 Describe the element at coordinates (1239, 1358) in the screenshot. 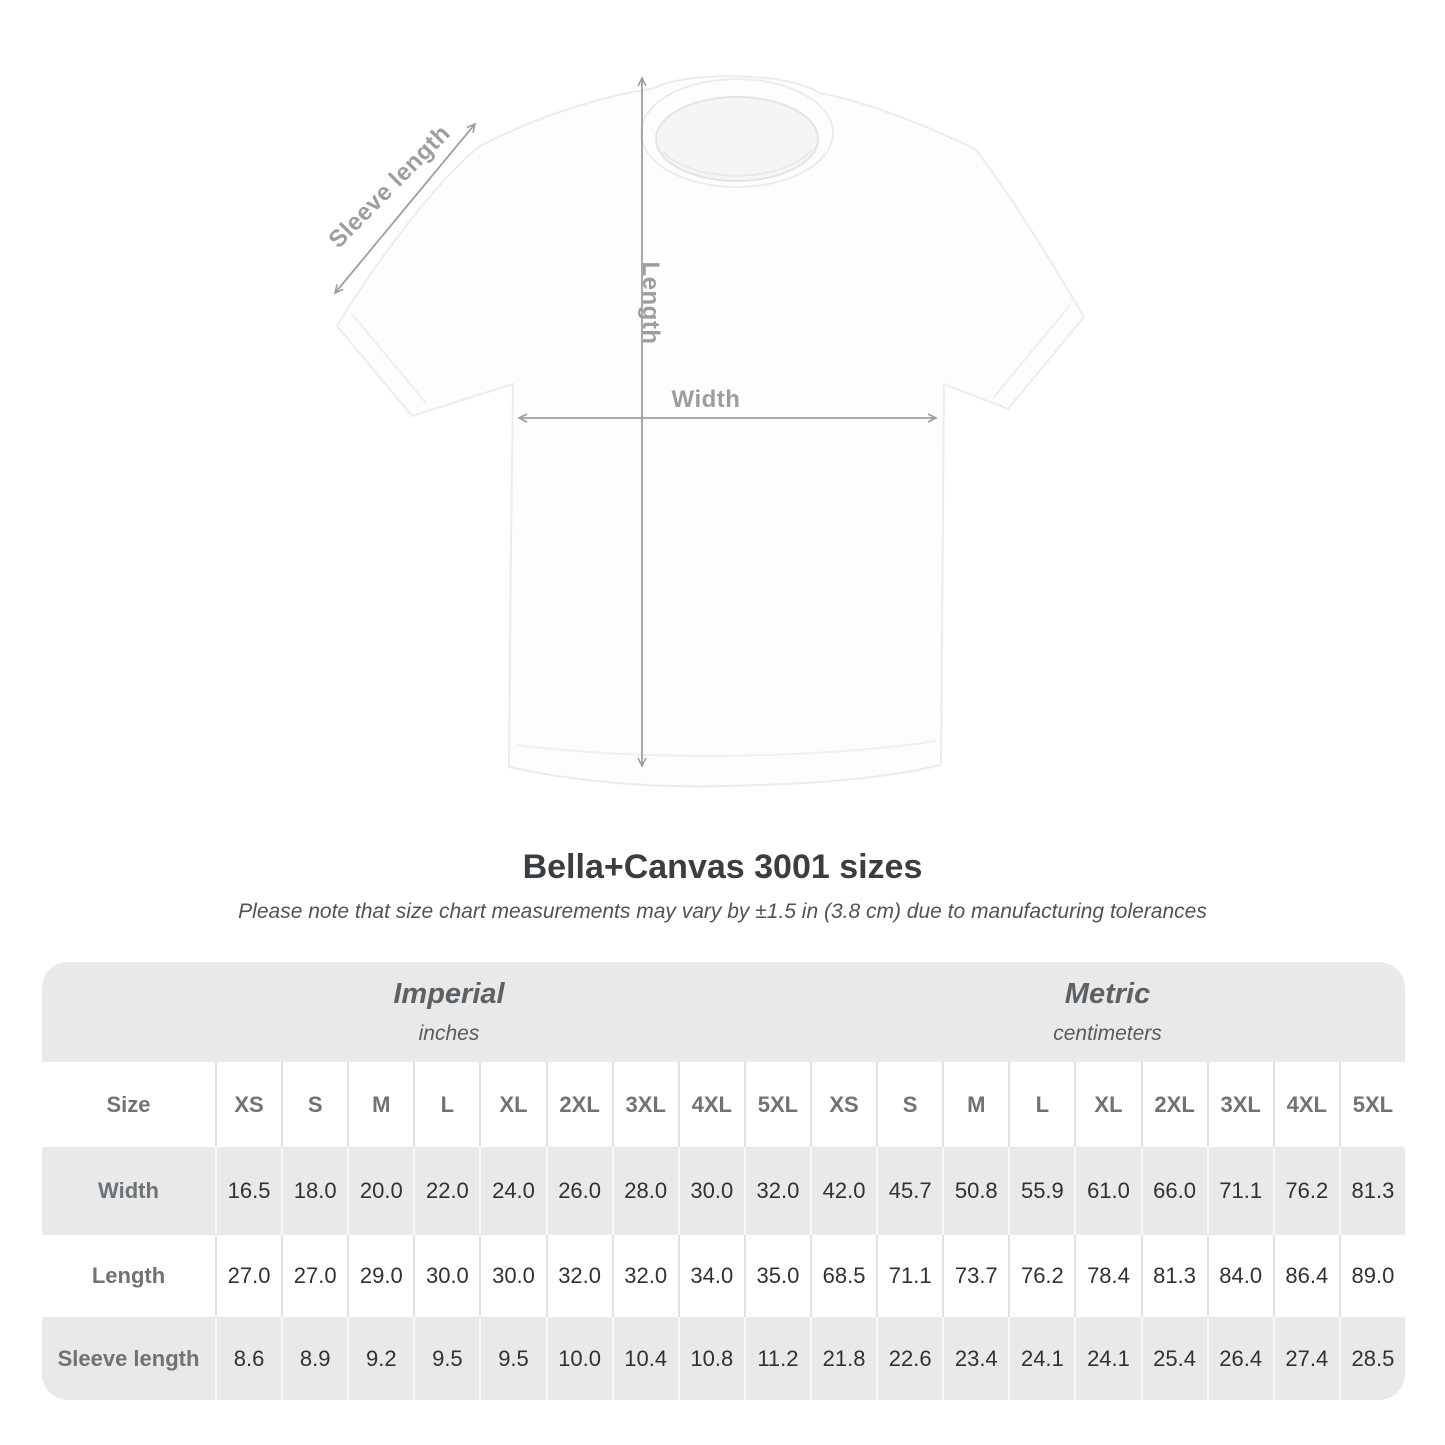

I see `value-cell: 26.4` at that location.